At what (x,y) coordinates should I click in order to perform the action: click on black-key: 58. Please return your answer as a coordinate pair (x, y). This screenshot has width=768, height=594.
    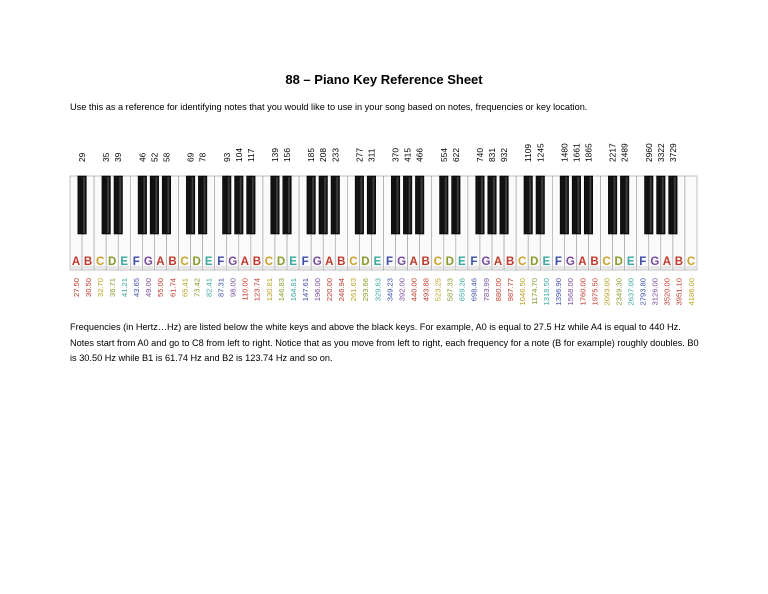
    Looking at the image, I should click on (166, 193).